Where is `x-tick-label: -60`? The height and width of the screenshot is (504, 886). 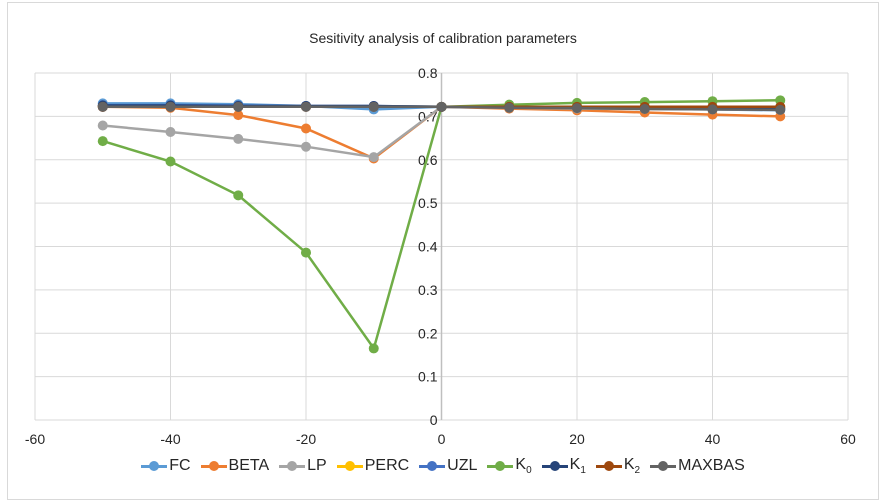 x-tick-label: -60 is located at coordinates (35, 439).